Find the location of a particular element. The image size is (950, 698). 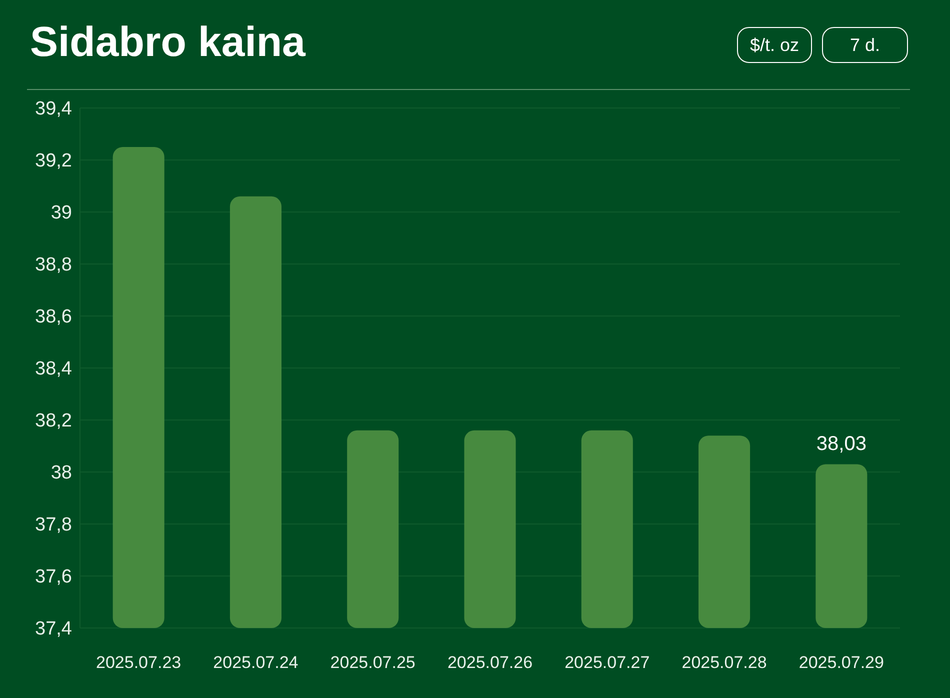

y-tick-label: 38,2 is located at coordinates (53, 421).